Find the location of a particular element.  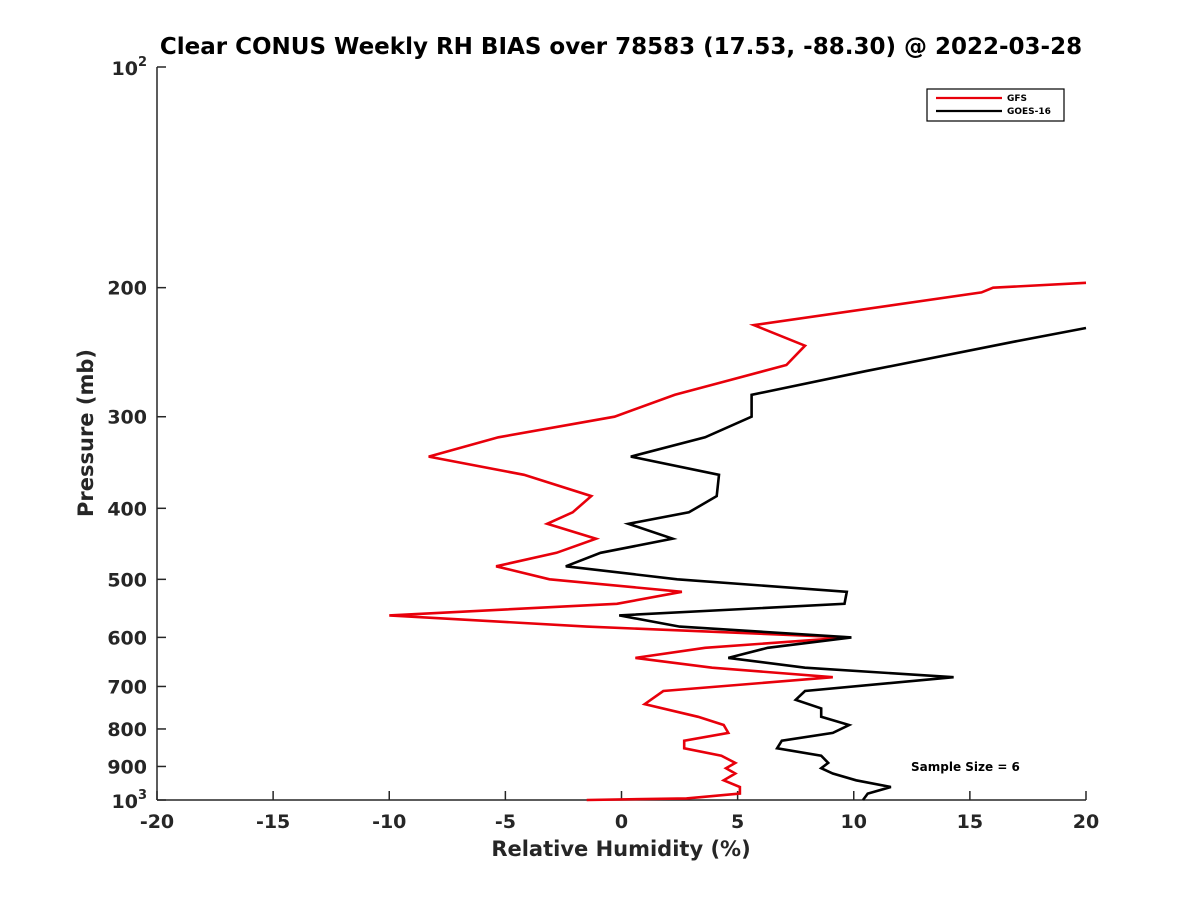

x-tick-label: 15 is located at coordinates (970, 822).